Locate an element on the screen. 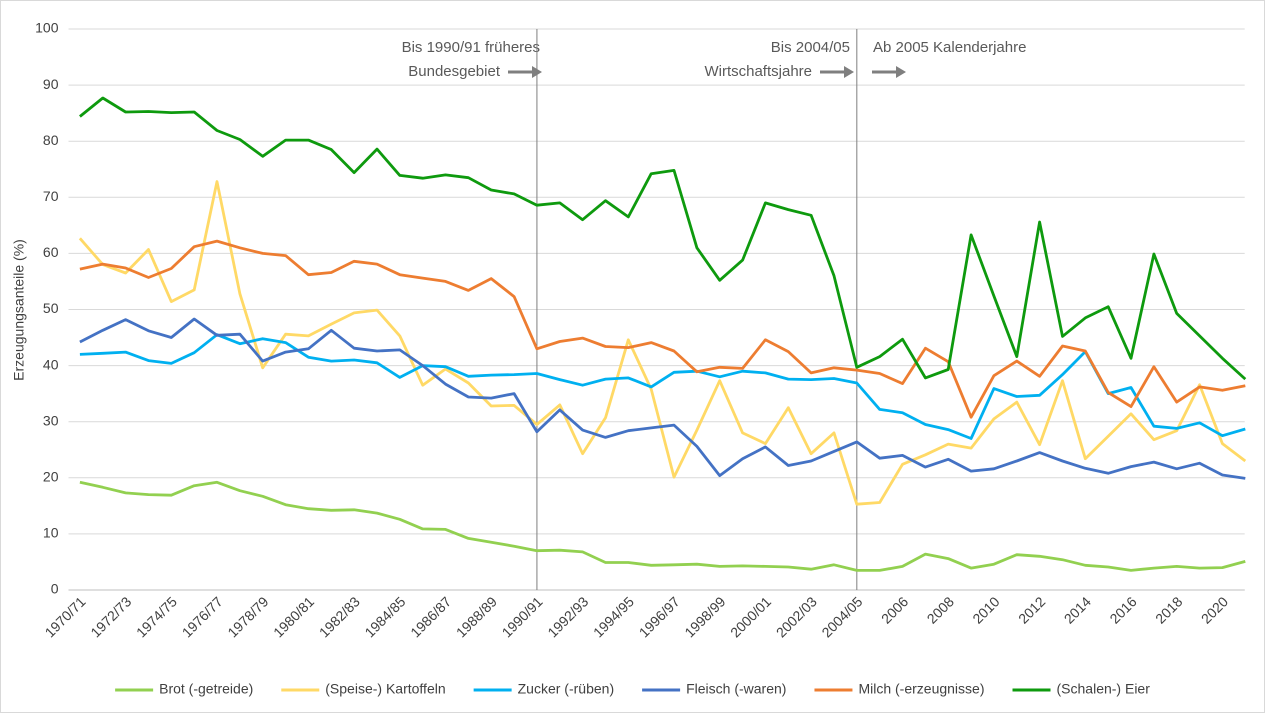 This screenshot has width=1265, height=713. annotation: Ab 2005 Kalenderjahre is located at coordinates (949, 47).